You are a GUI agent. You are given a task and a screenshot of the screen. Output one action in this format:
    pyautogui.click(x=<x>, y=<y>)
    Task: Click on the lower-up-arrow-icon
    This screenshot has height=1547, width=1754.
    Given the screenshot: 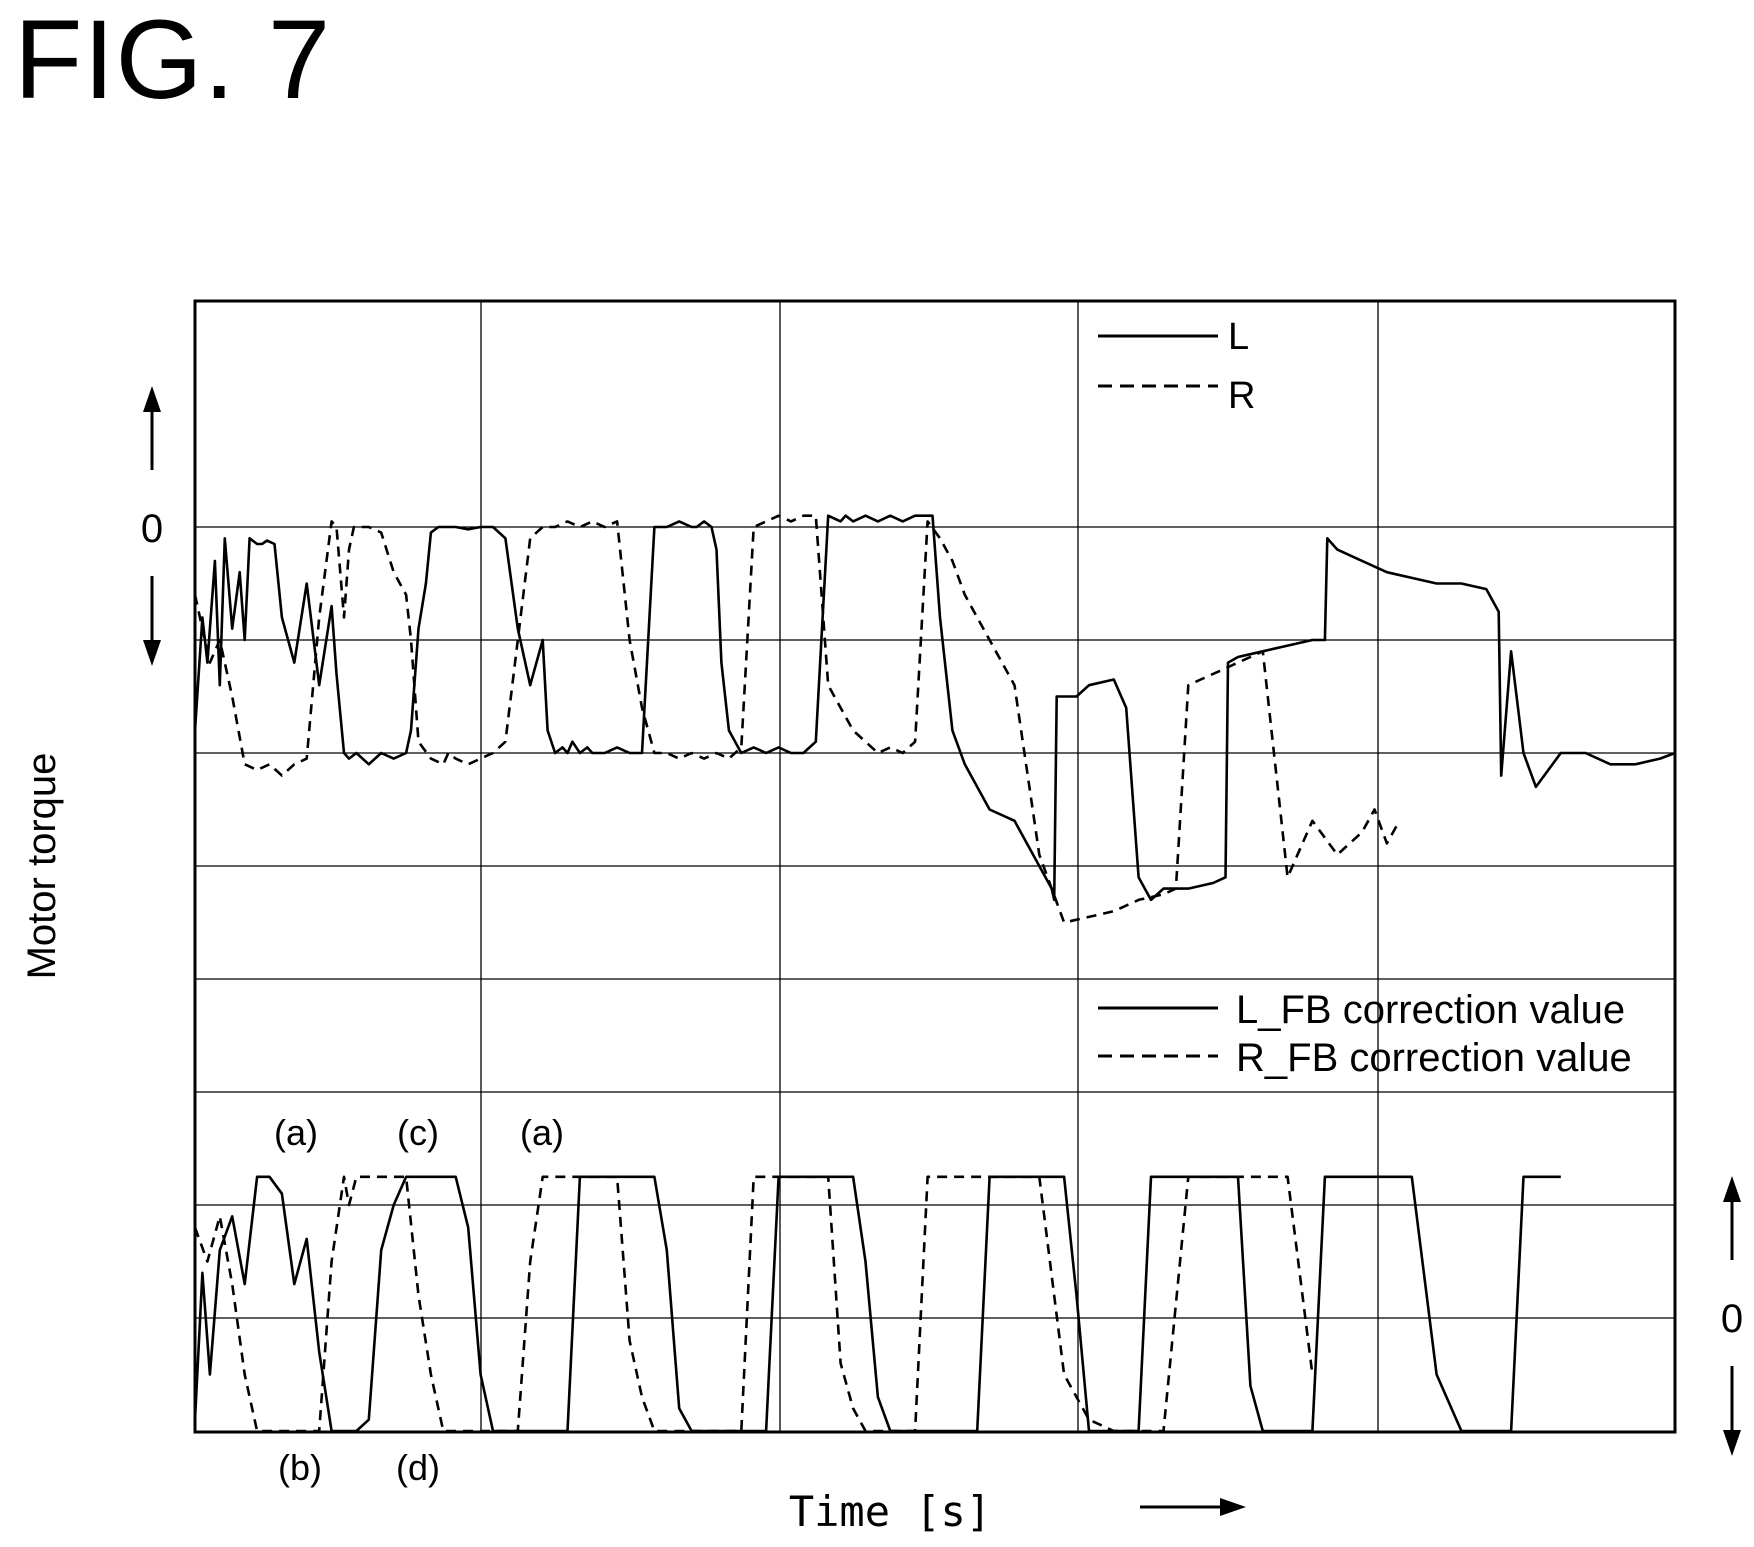 What is the action you would take?
    pyautogui.click(x=1732, y=1218)
    